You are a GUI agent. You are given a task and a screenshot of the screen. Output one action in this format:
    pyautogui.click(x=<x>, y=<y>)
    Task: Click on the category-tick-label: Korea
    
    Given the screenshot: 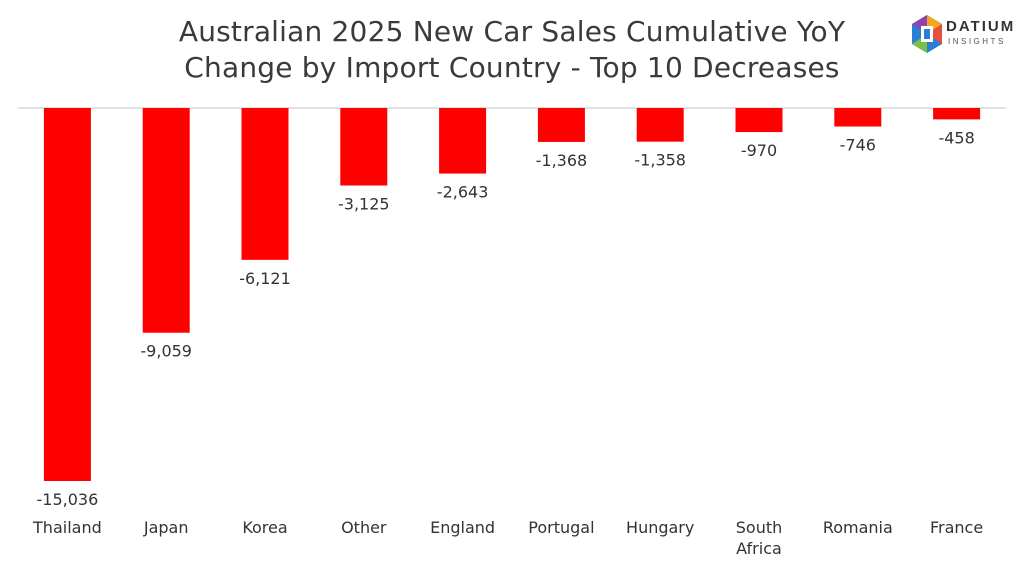 What is the action you would take?
    pyautogui.click(x=264, y=527)
    